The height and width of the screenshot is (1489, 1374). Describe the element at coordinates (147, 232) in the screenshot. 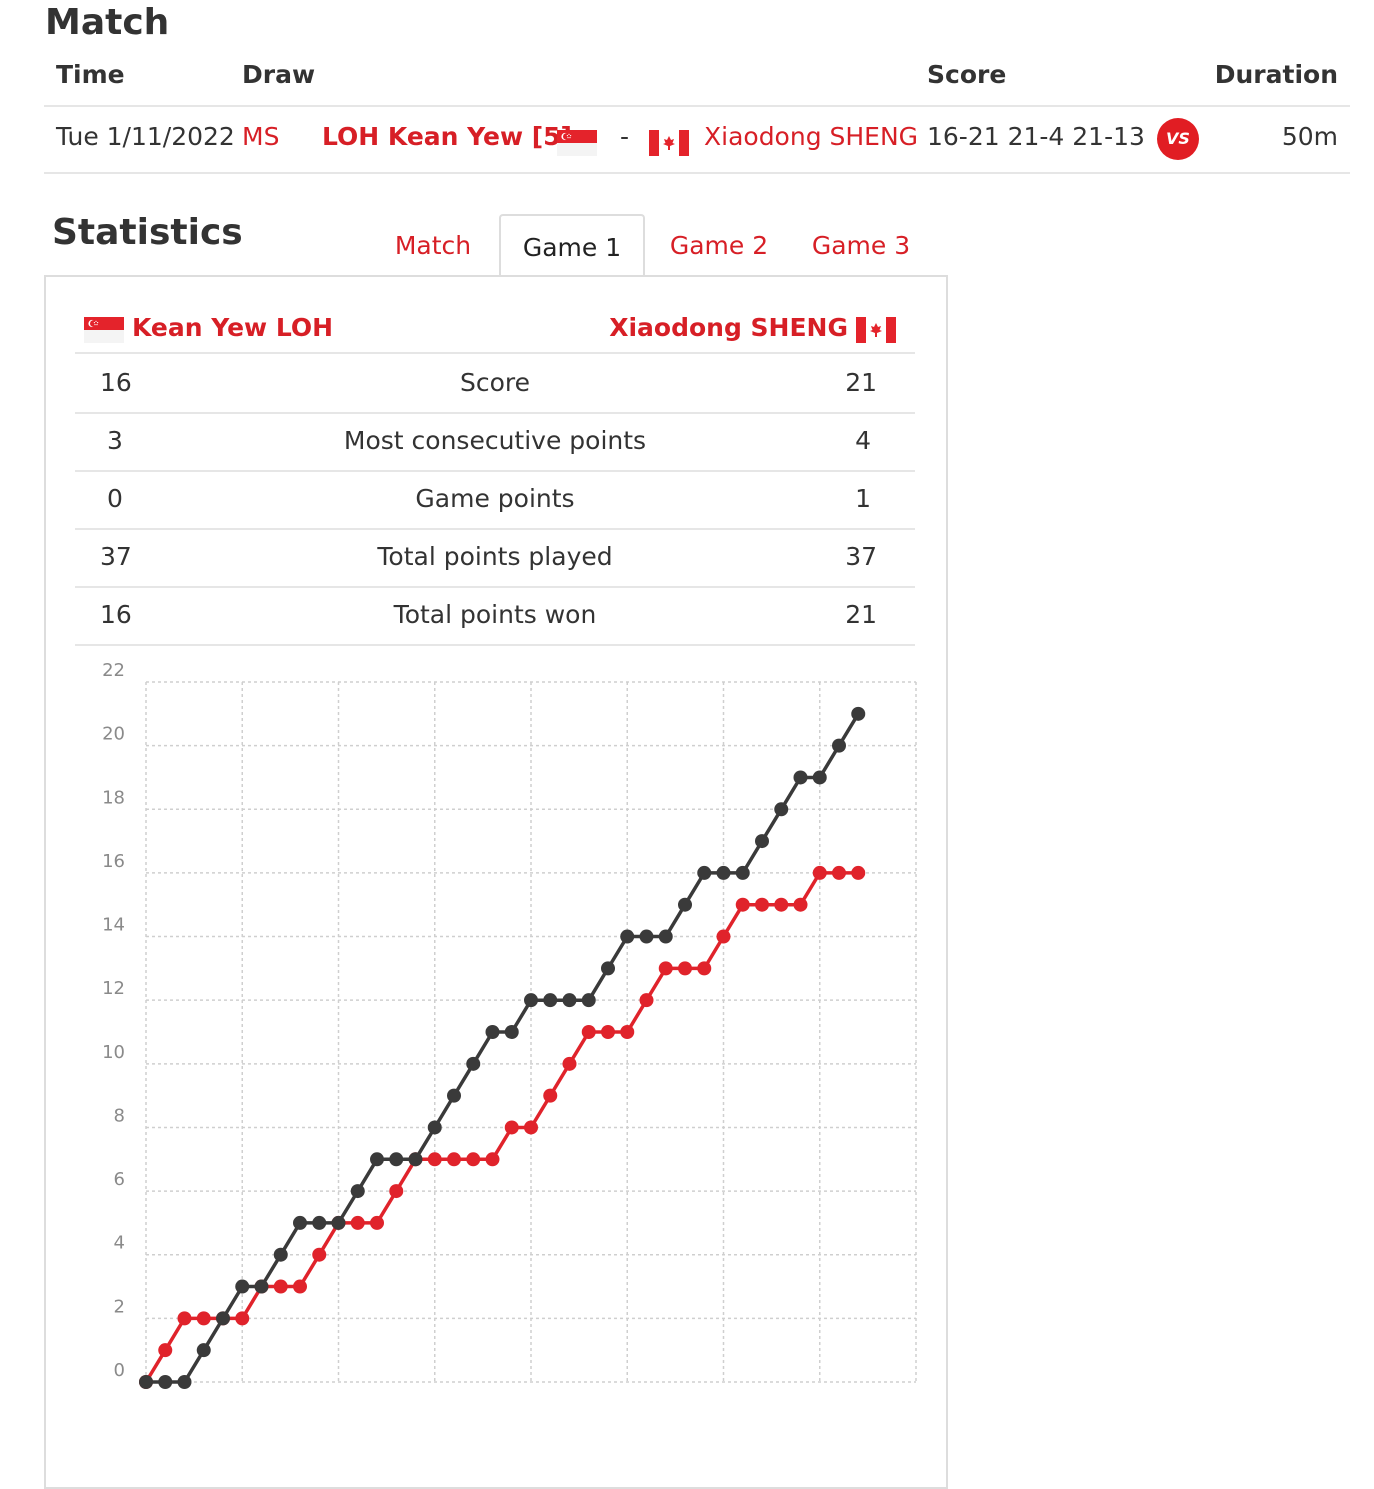

I see `statistics-title: Statistics` at that location.